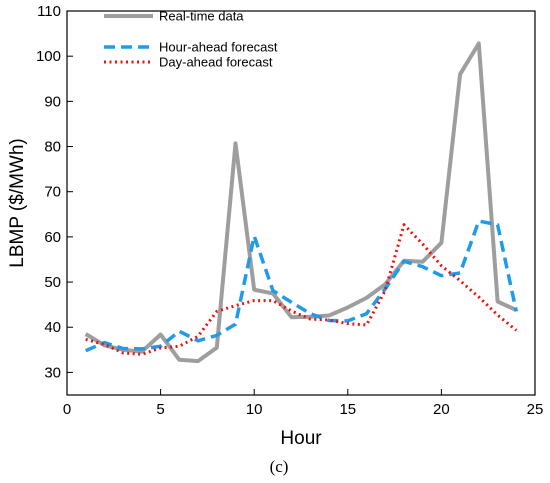  Describe the element at coordinates (67, 409) in the screenshot. I see `x-tick-label: 0` at that location.